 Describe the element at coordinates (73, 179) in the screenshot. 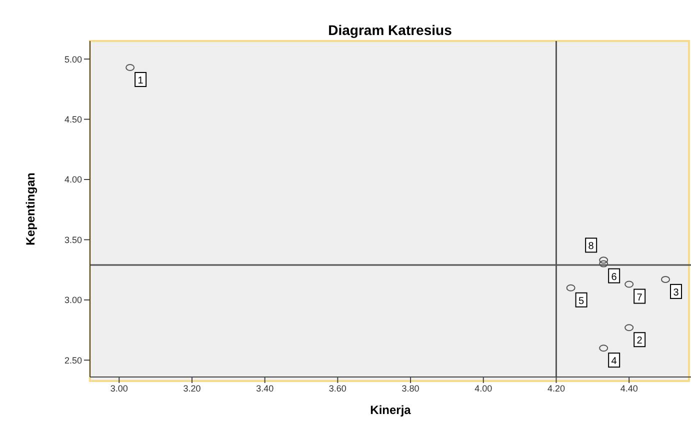

I see `y-tick-label: 4.00` at that location.